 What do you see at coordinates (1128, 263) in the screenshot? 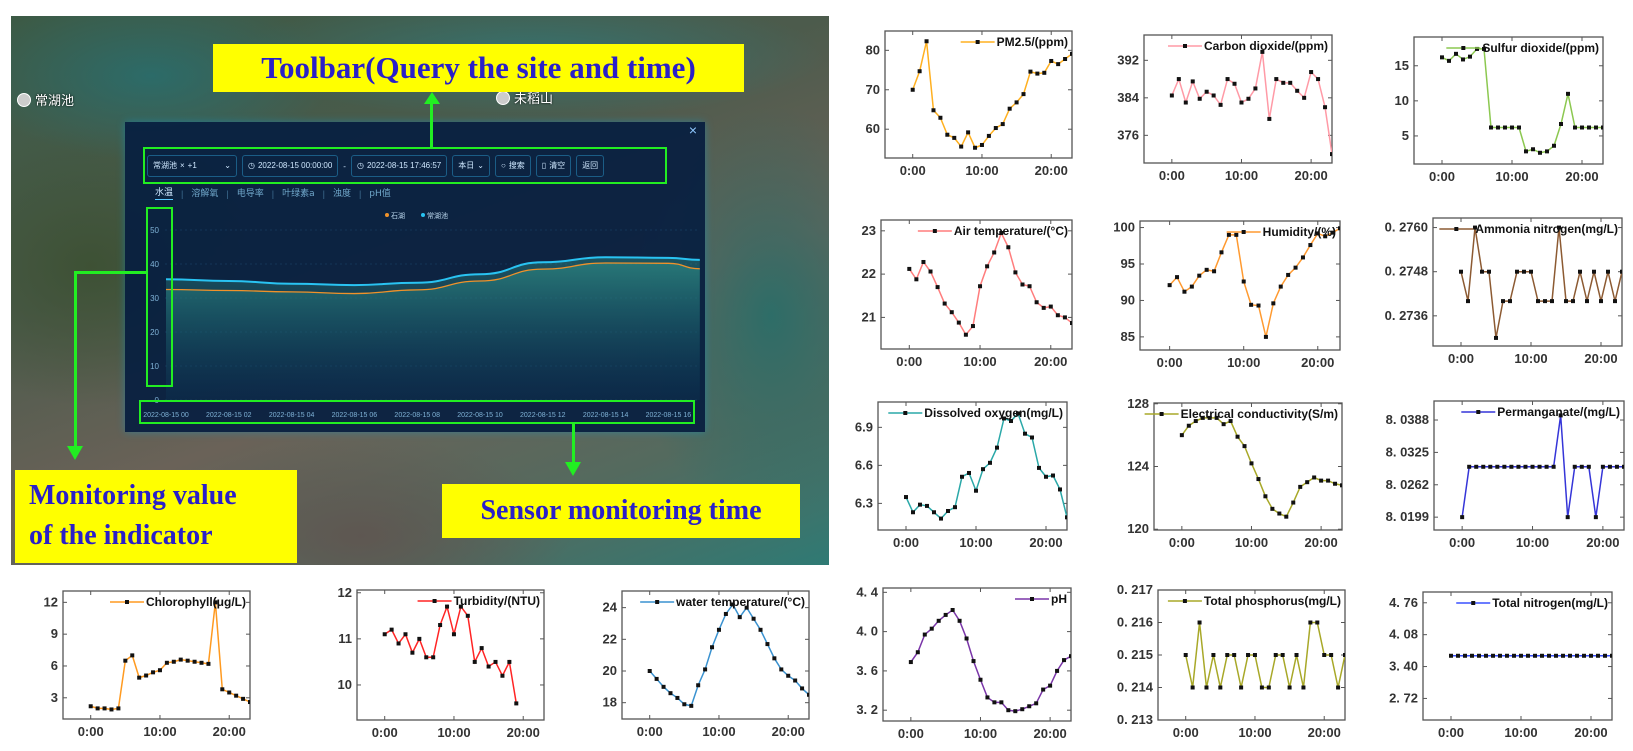
I see `y-tick-label: 95` at bounding box center [1128, 263].